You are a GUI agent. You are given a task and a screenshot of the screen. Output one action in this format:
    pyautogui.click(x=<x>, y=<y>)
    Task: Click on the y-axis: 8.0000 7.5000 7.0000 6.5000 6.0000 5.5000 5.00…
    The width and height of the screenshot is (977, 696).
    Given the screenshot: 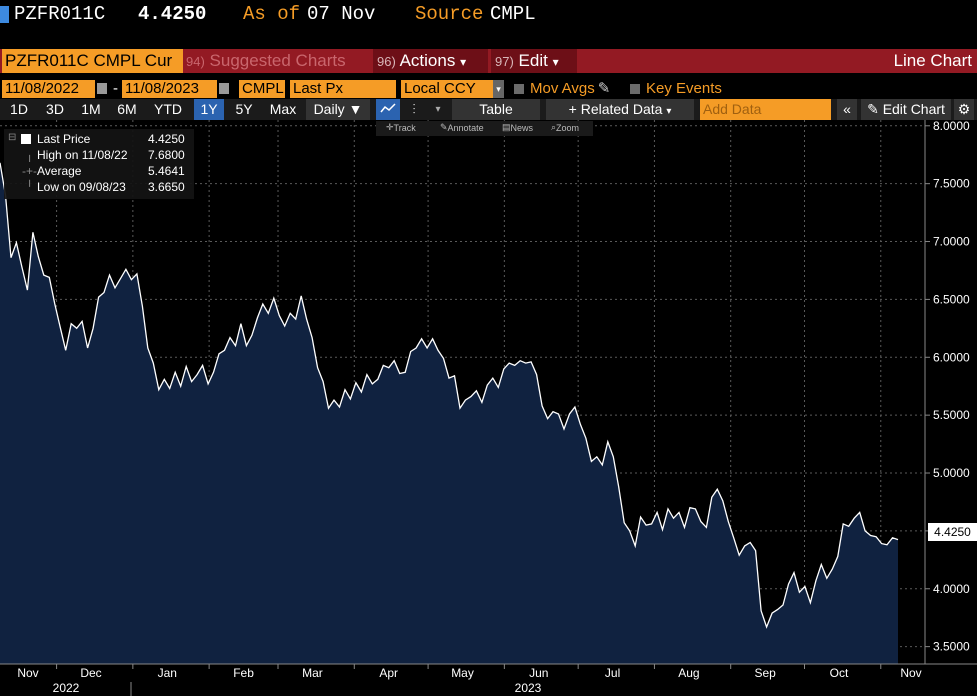 What is the action you would take?
    pyautogui.click(x=947, y=386)
    